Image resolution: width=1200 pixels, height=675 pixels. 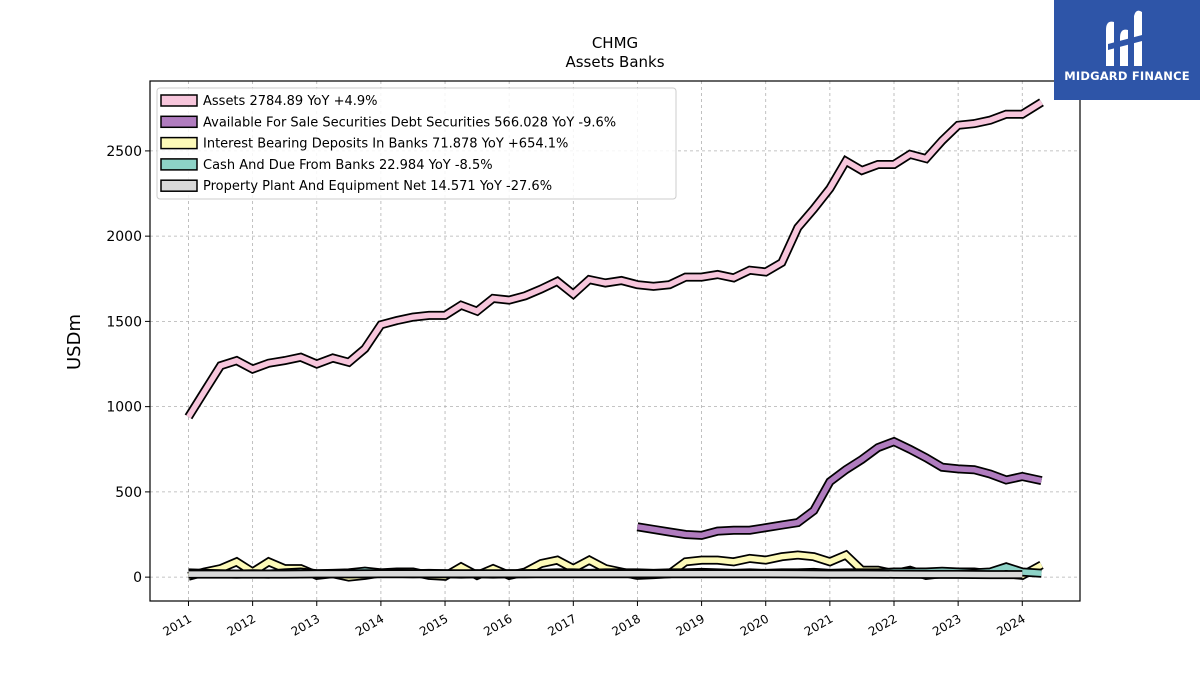 What do you see at coordinates (690, 624) in the screenshot?
I see `x-tick-label: 2019` at bounding box center [690, 624].